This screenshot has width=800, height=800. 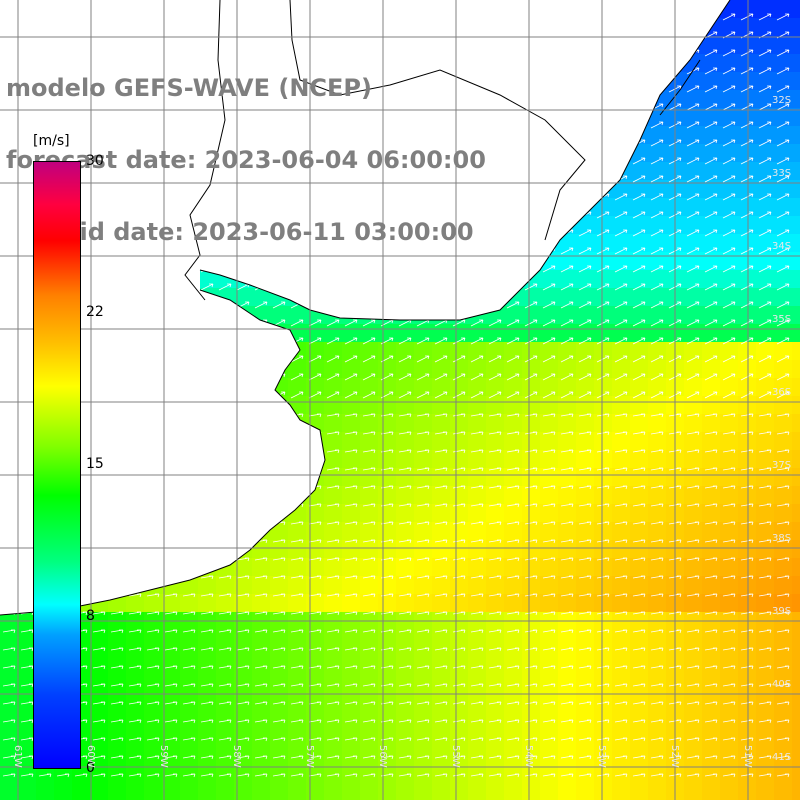 What do you see at coordinates (90, 616) in the screenshot?
I see `colorbar-tick-8: 8` at bounding box center [90, 616].